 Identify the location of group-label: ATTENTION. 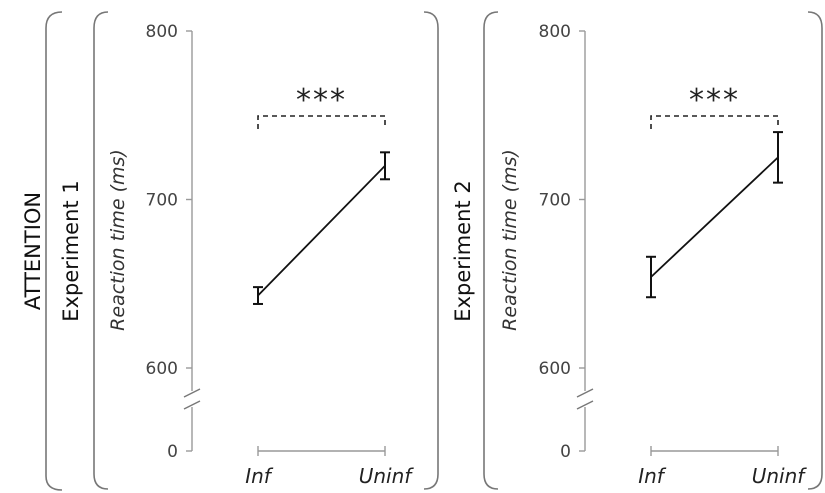
(33, 251).